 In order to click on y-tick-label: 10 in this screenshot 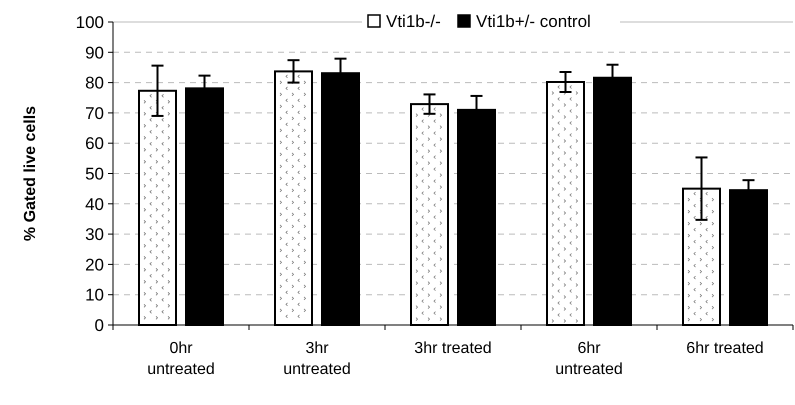, I will do `click(94, 295)`.